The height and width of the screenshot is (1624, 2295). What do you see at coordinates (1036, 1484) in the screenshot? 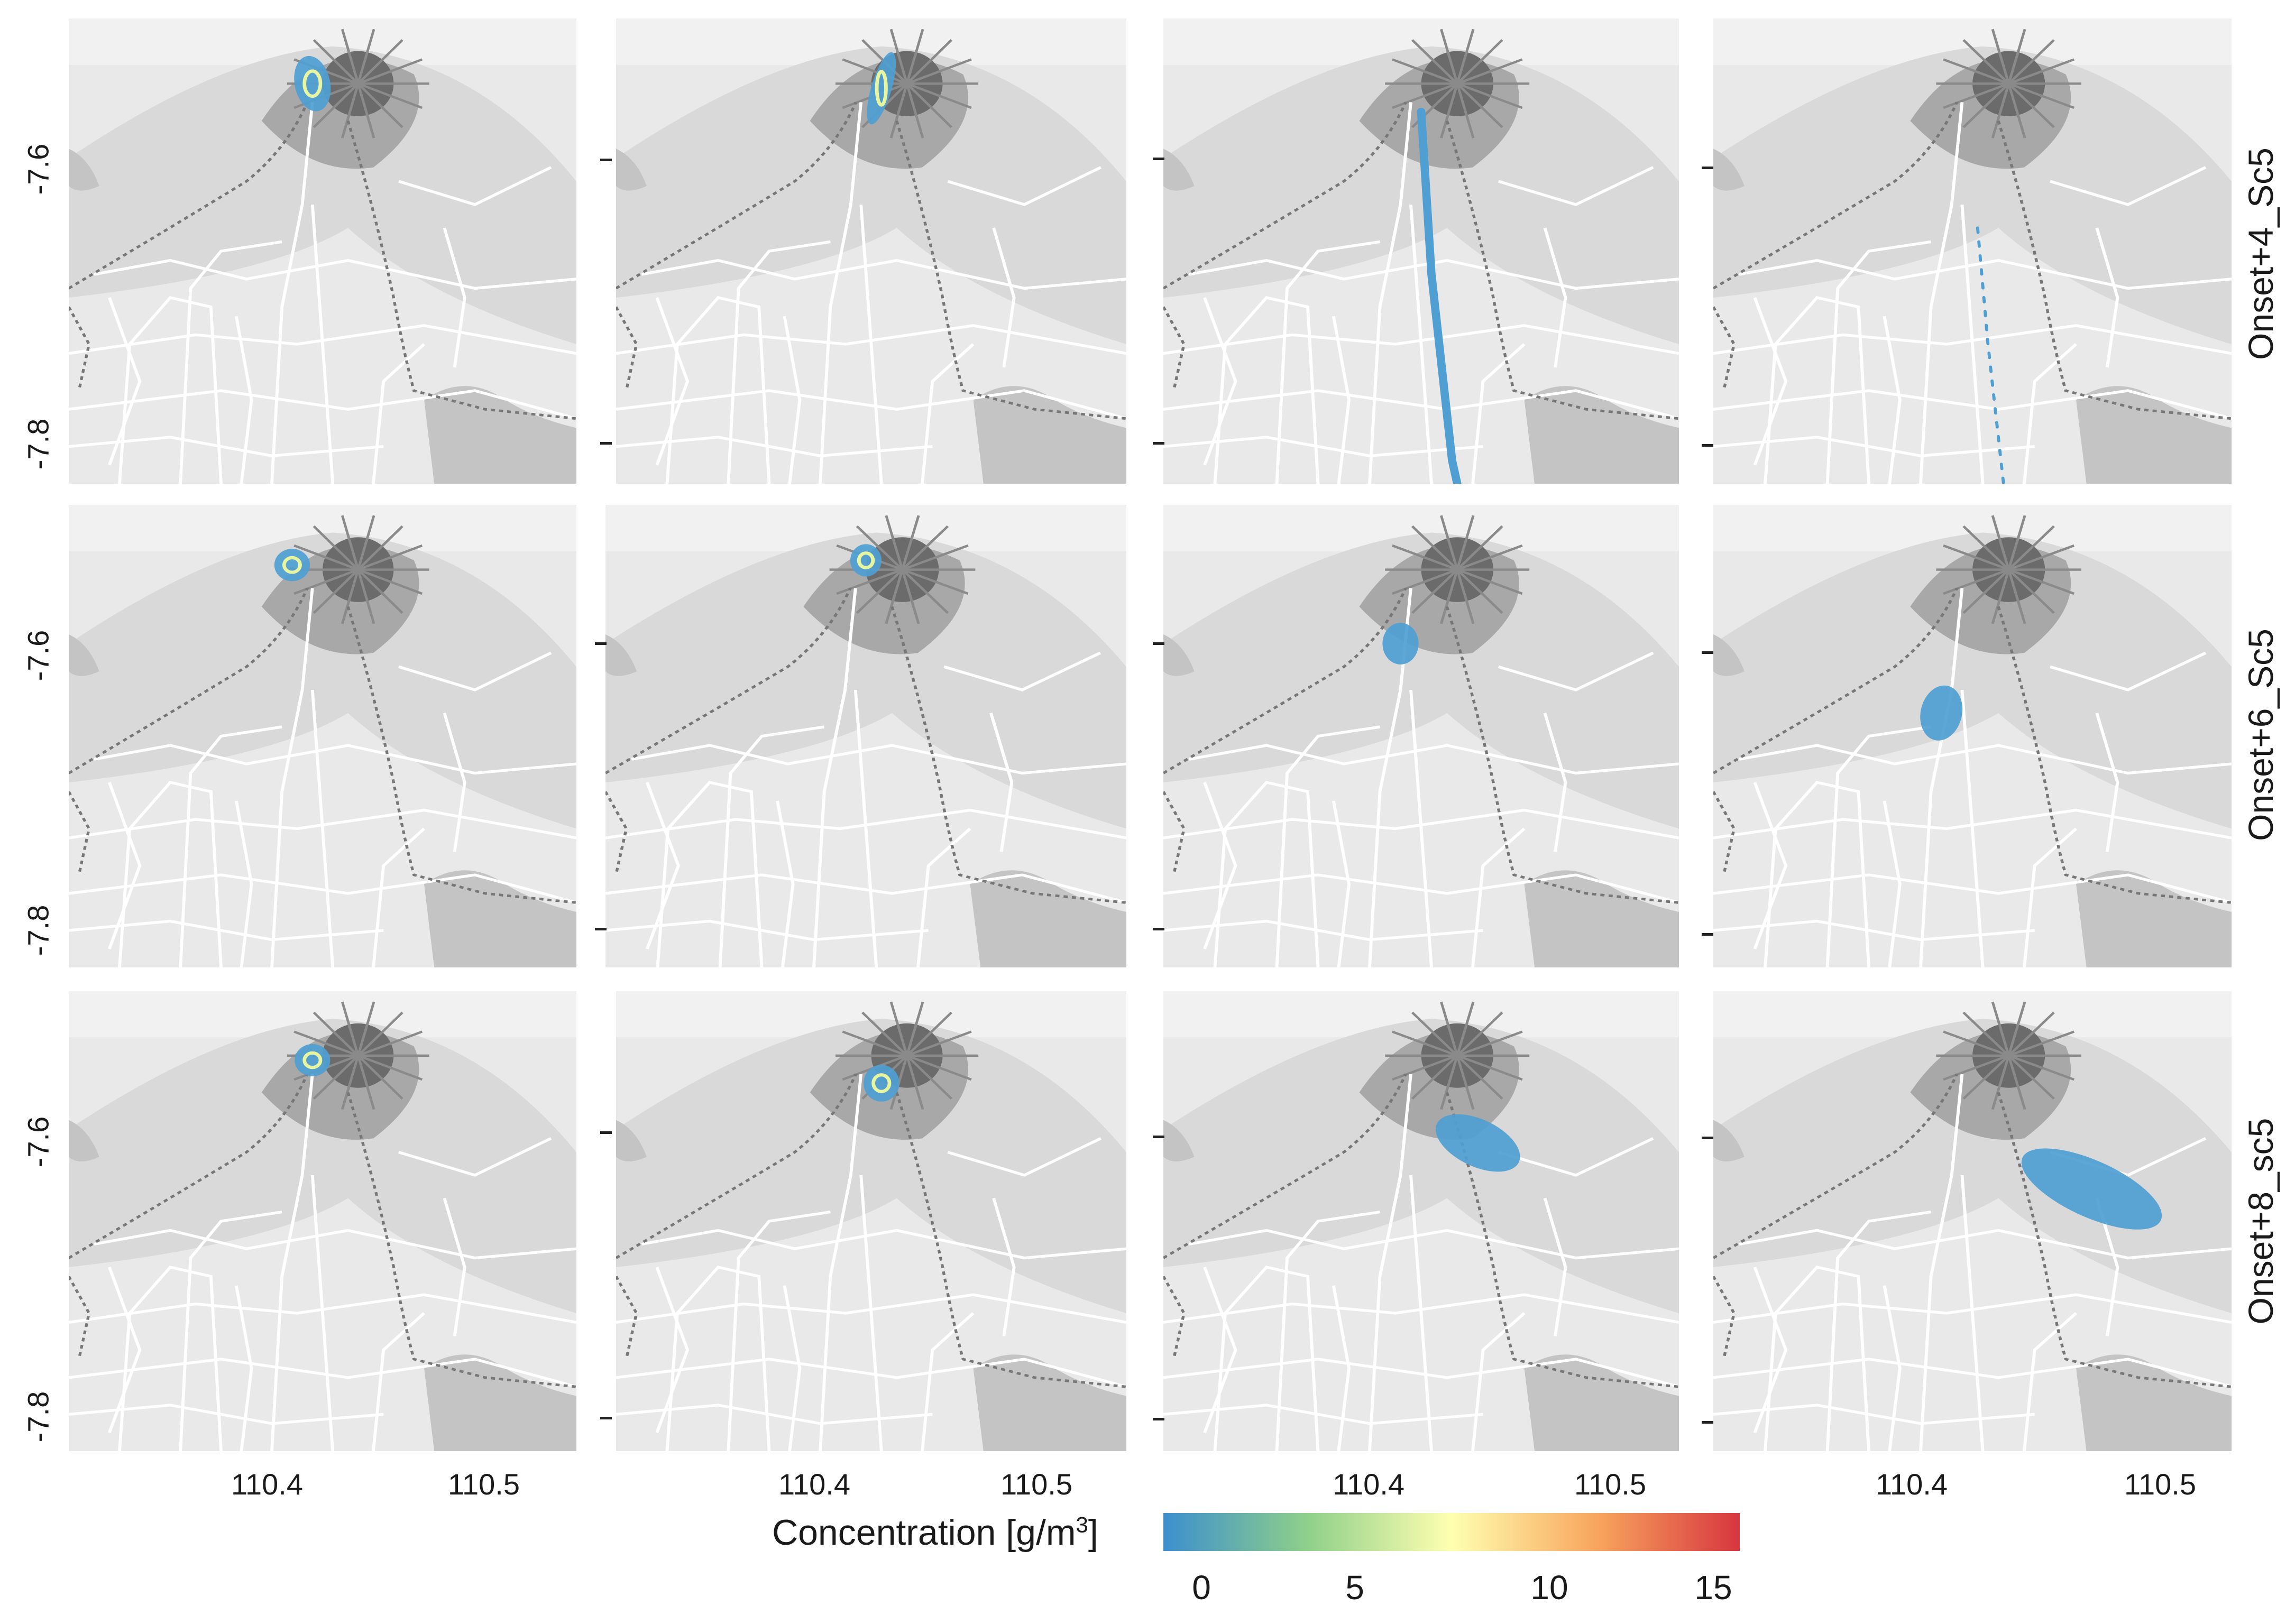
I see `lon-label-c1-b: 110.5` at bounding box center [1036, 1484].